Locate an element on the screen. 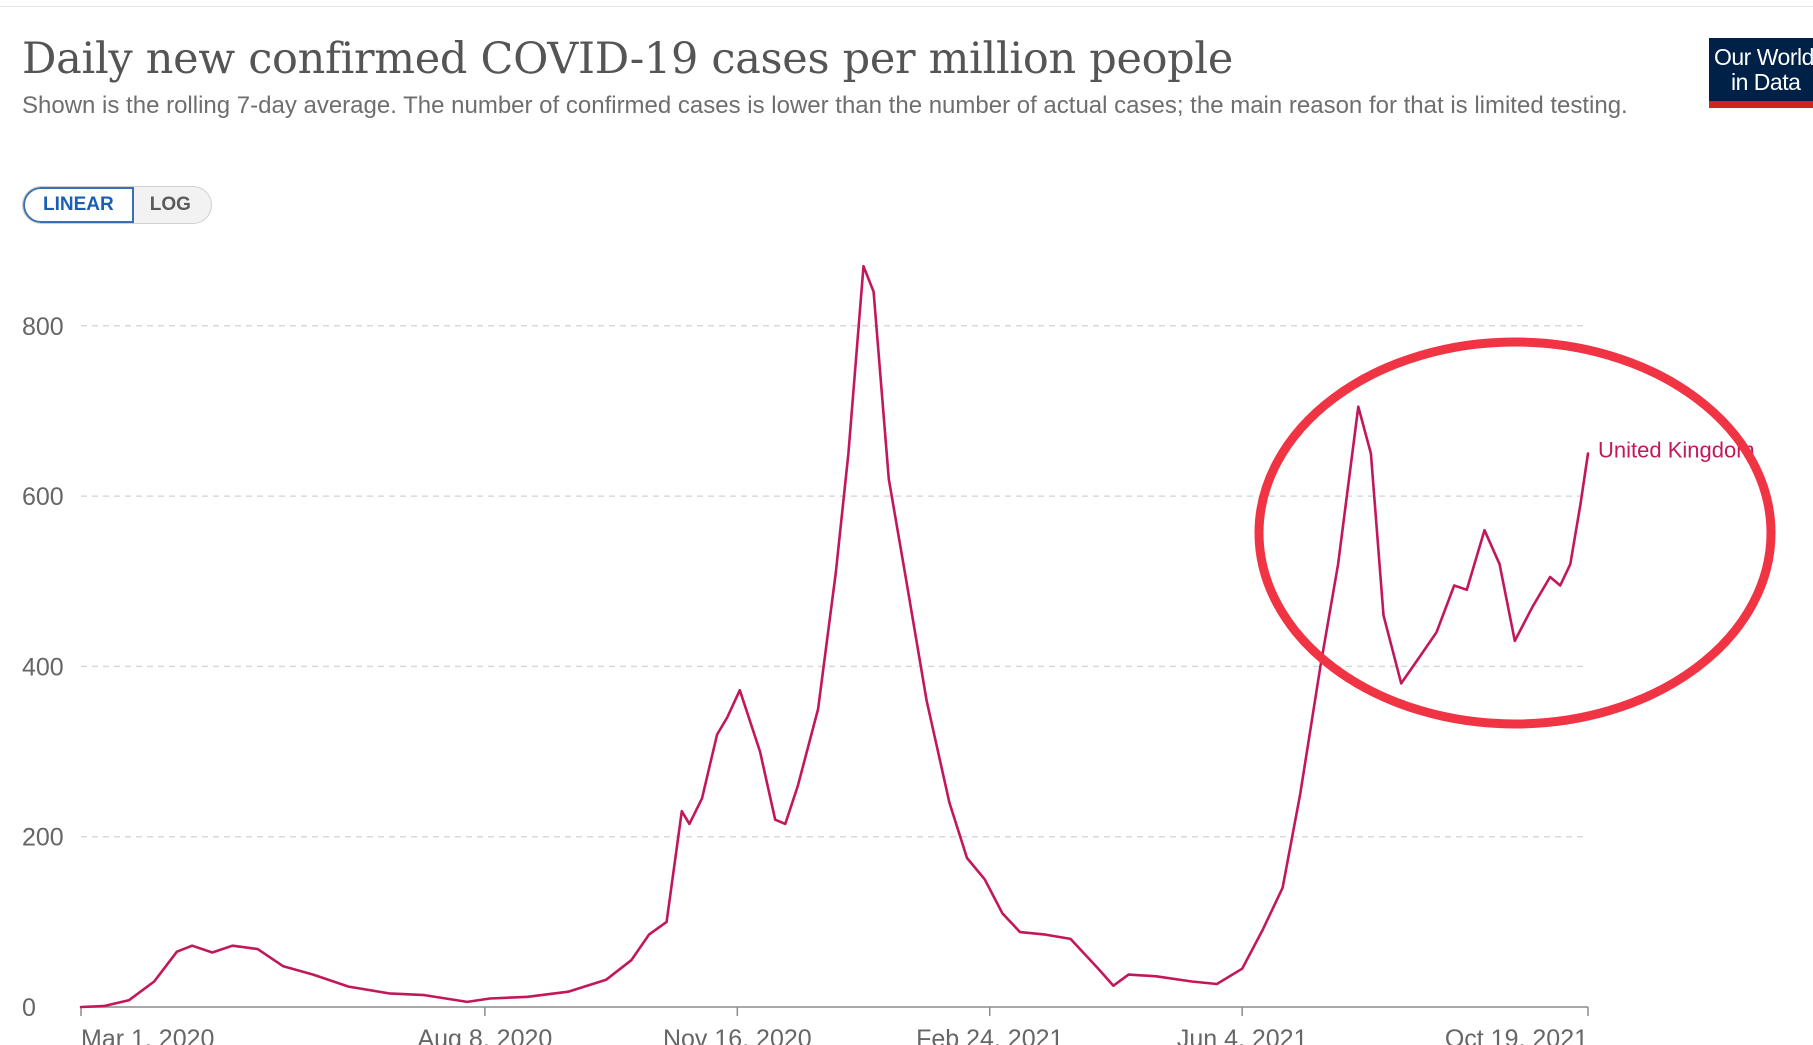  log-scale-button: LOG is located at coordinates (170, 204).